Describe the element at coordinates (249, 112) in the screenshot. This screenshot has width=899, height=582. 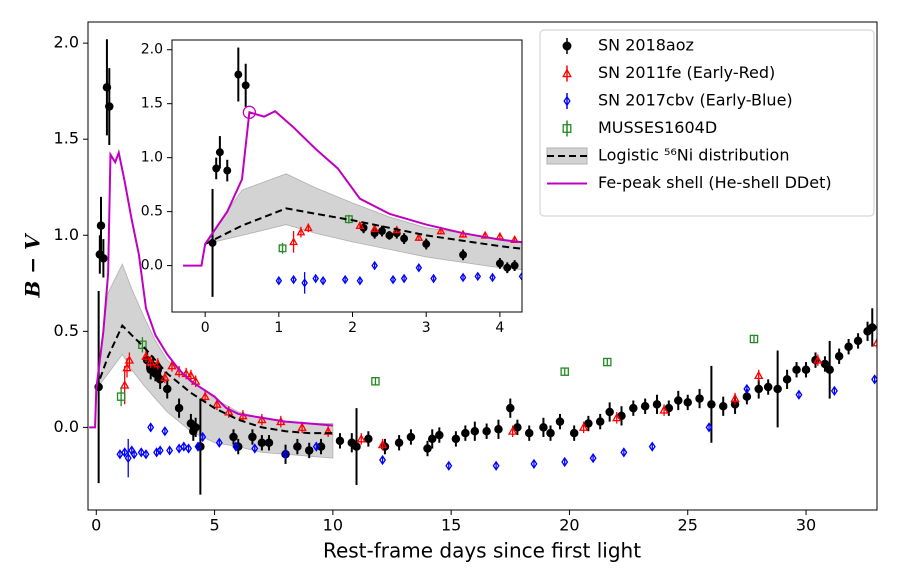
I see `highlight-marker` at that location.